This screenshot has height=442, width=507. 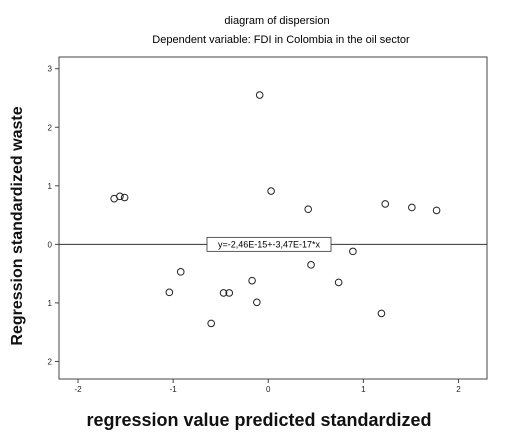 I want to click on y-tick-label: 0, so click(x=50, y=244).